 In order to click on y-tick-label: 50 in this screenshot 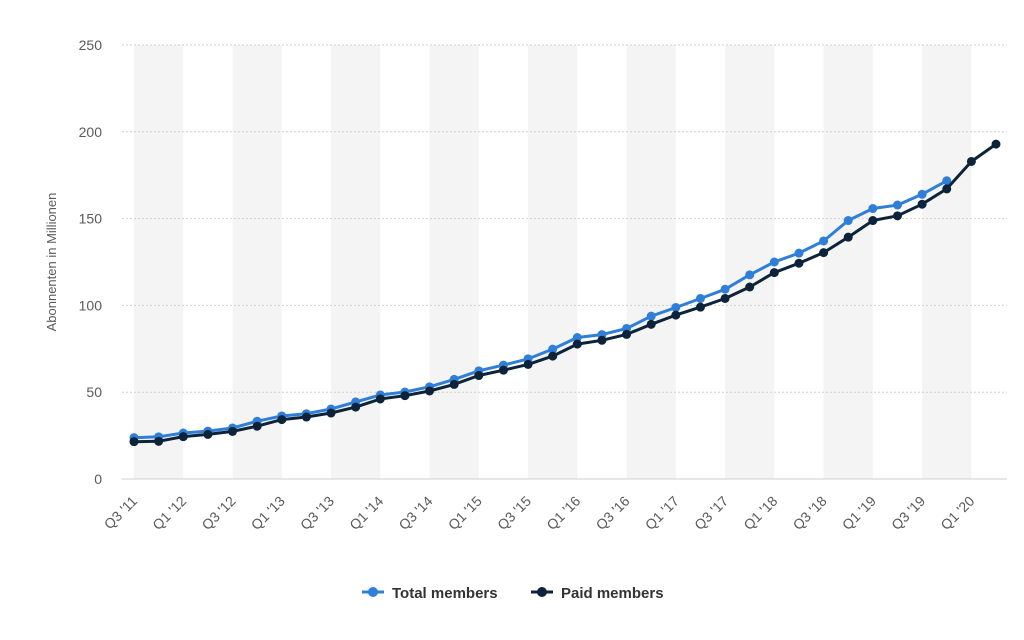, I will do `click(94, 392)`.